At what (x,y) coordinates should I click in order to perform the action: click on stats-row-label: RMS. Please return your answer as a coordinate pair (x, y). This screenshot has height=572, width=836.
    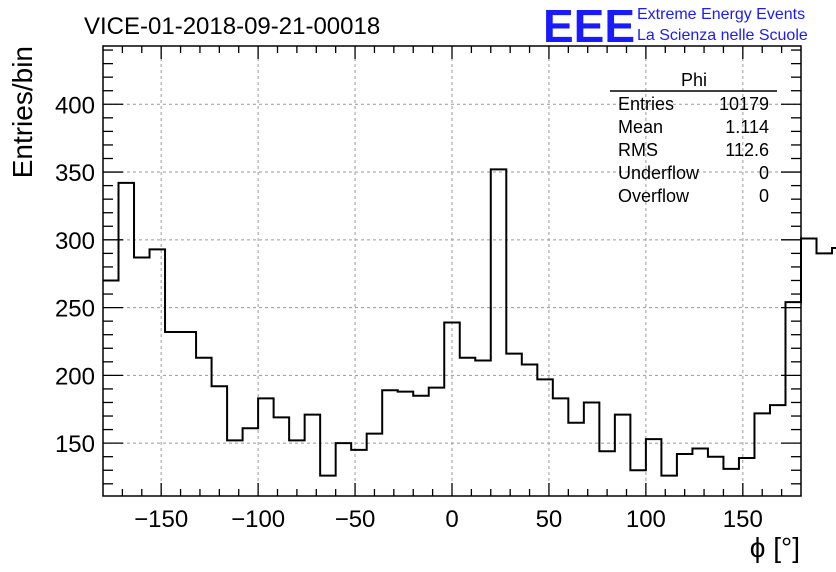
    Looking at the image, I should click on (638, 150).